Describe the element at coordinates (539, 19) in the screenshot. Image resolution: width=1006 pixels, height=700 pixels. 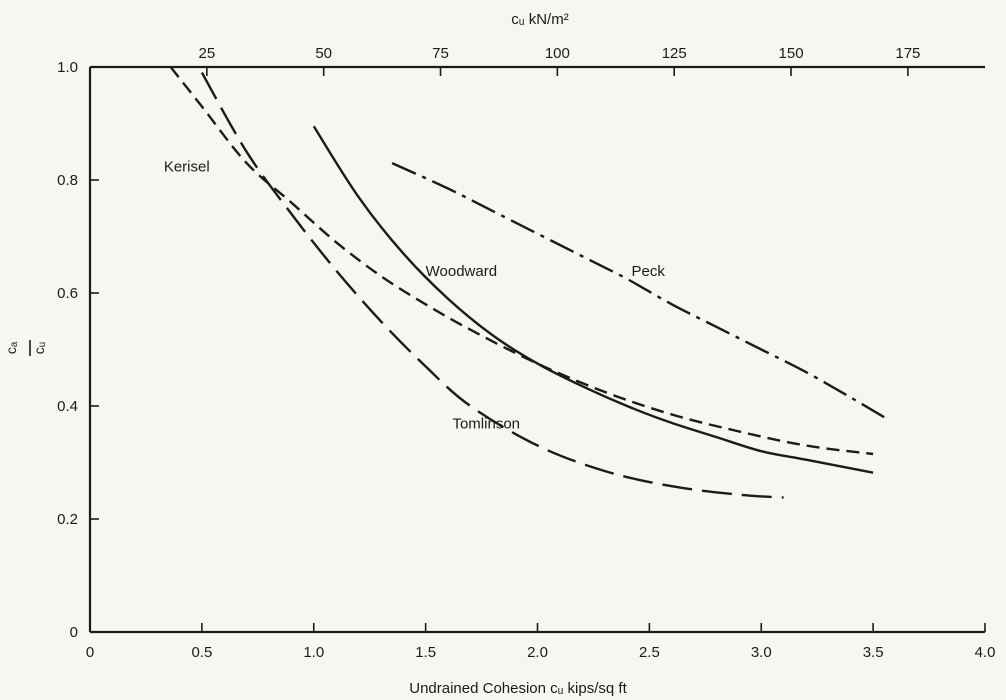
I see `top-x-axis-title: cᵤ kN/m²` at that location.